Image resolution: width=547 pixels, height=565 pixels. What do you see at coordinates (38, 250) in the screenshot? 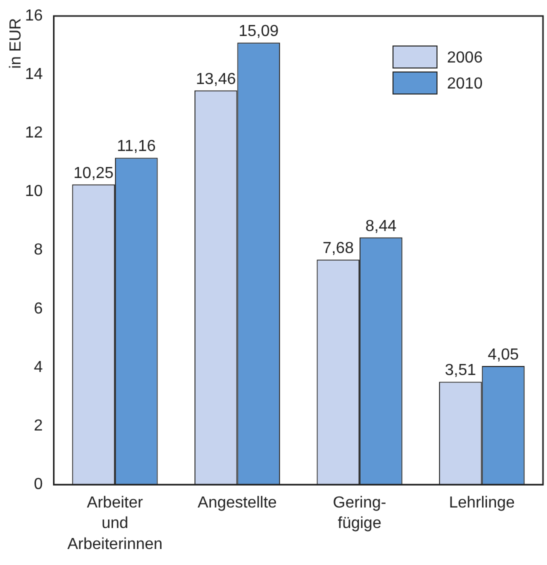
I see `y-tick-label: 8` at bounding box center [38, 250].